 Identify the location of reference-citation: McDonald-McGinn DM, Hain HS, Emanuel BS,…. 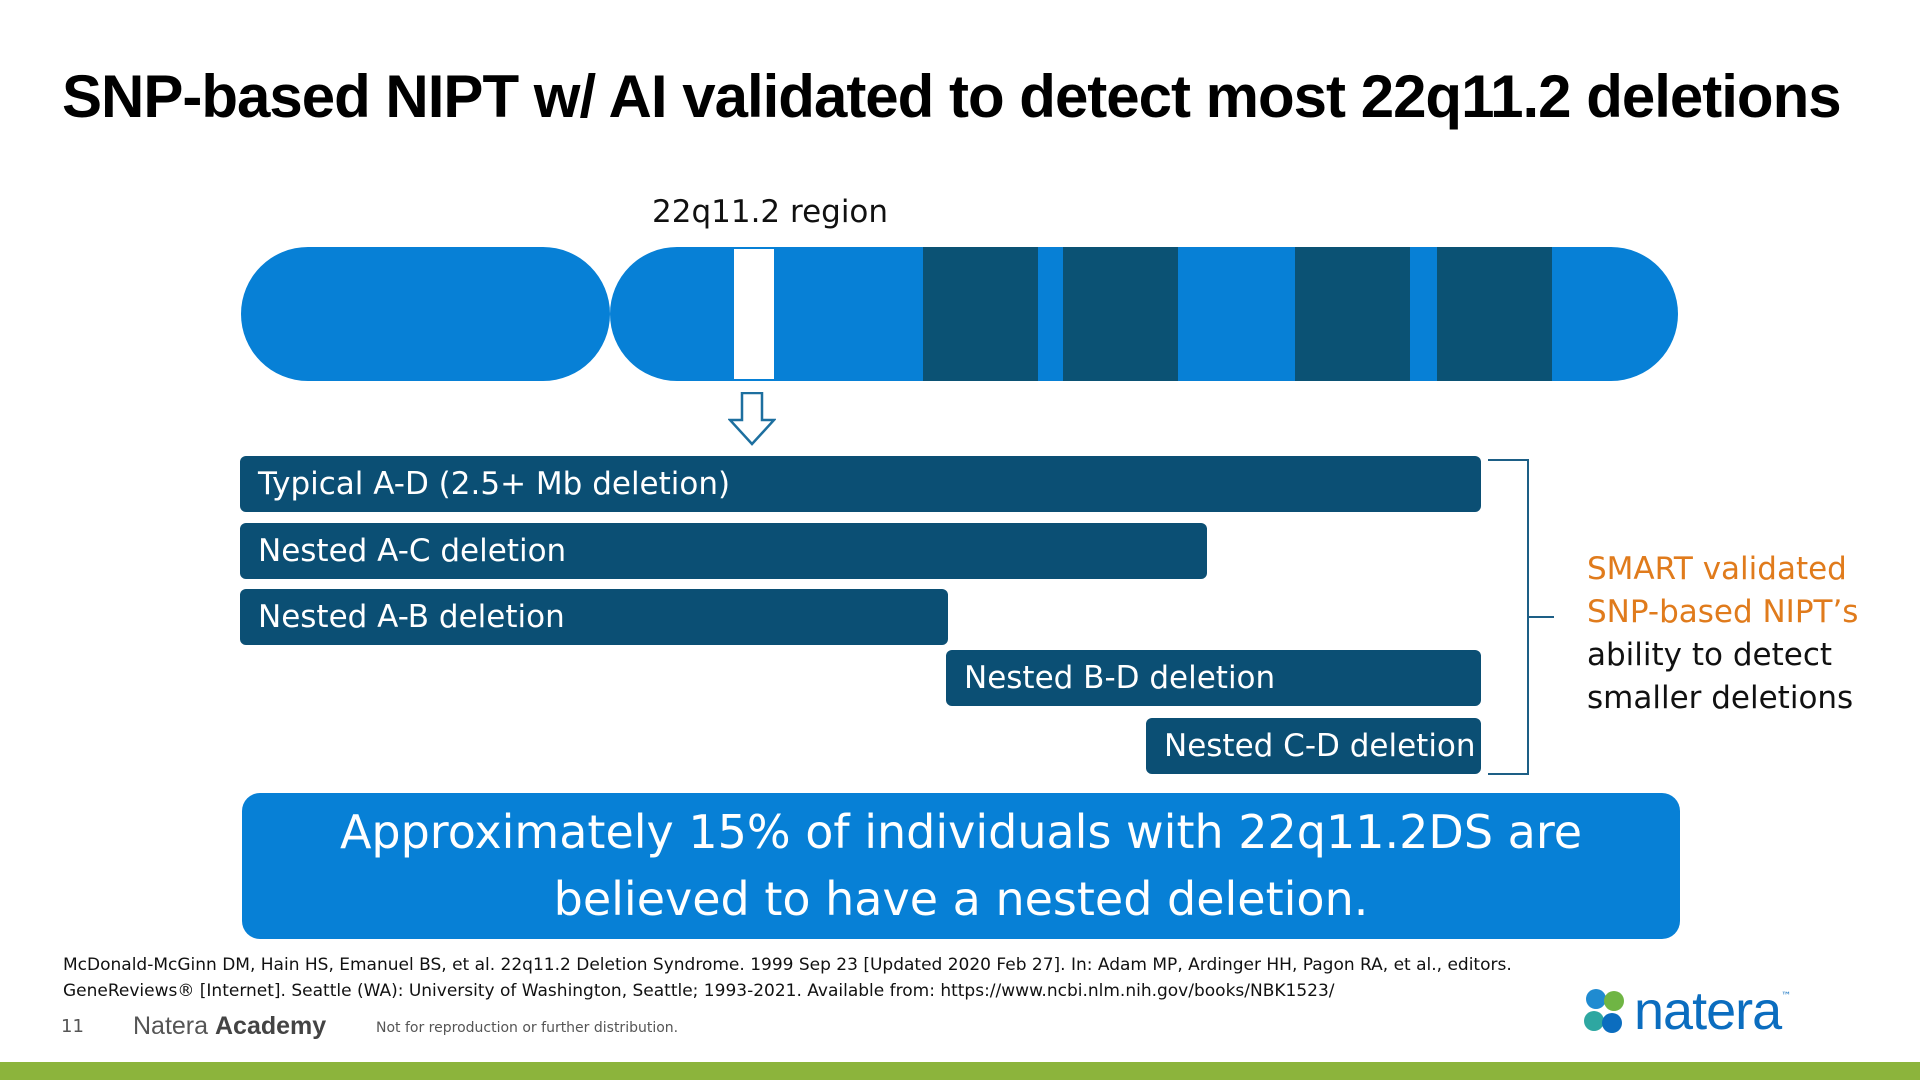
(813, 978).